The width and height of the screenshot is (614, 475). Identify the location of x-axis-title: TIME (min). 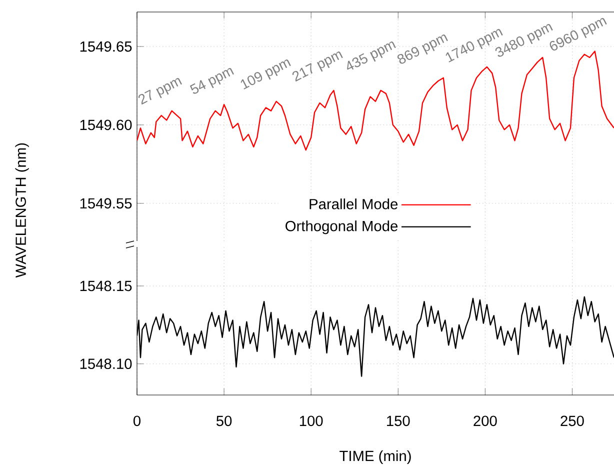
(375, 457).